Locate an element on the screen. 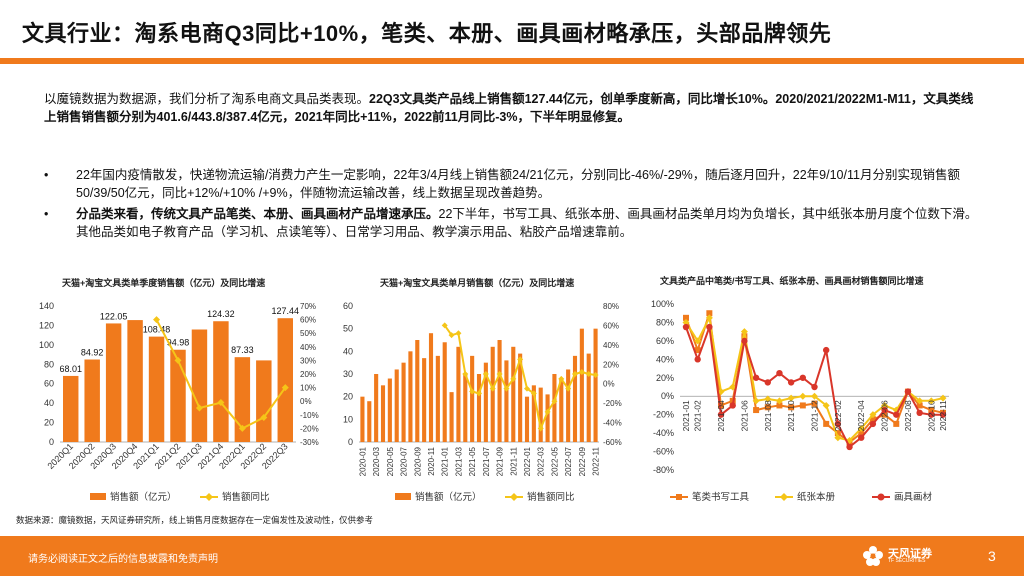 This screenshot has width=1024, height=576. y-tick-label: 140 is located at coordinates (46, 306).